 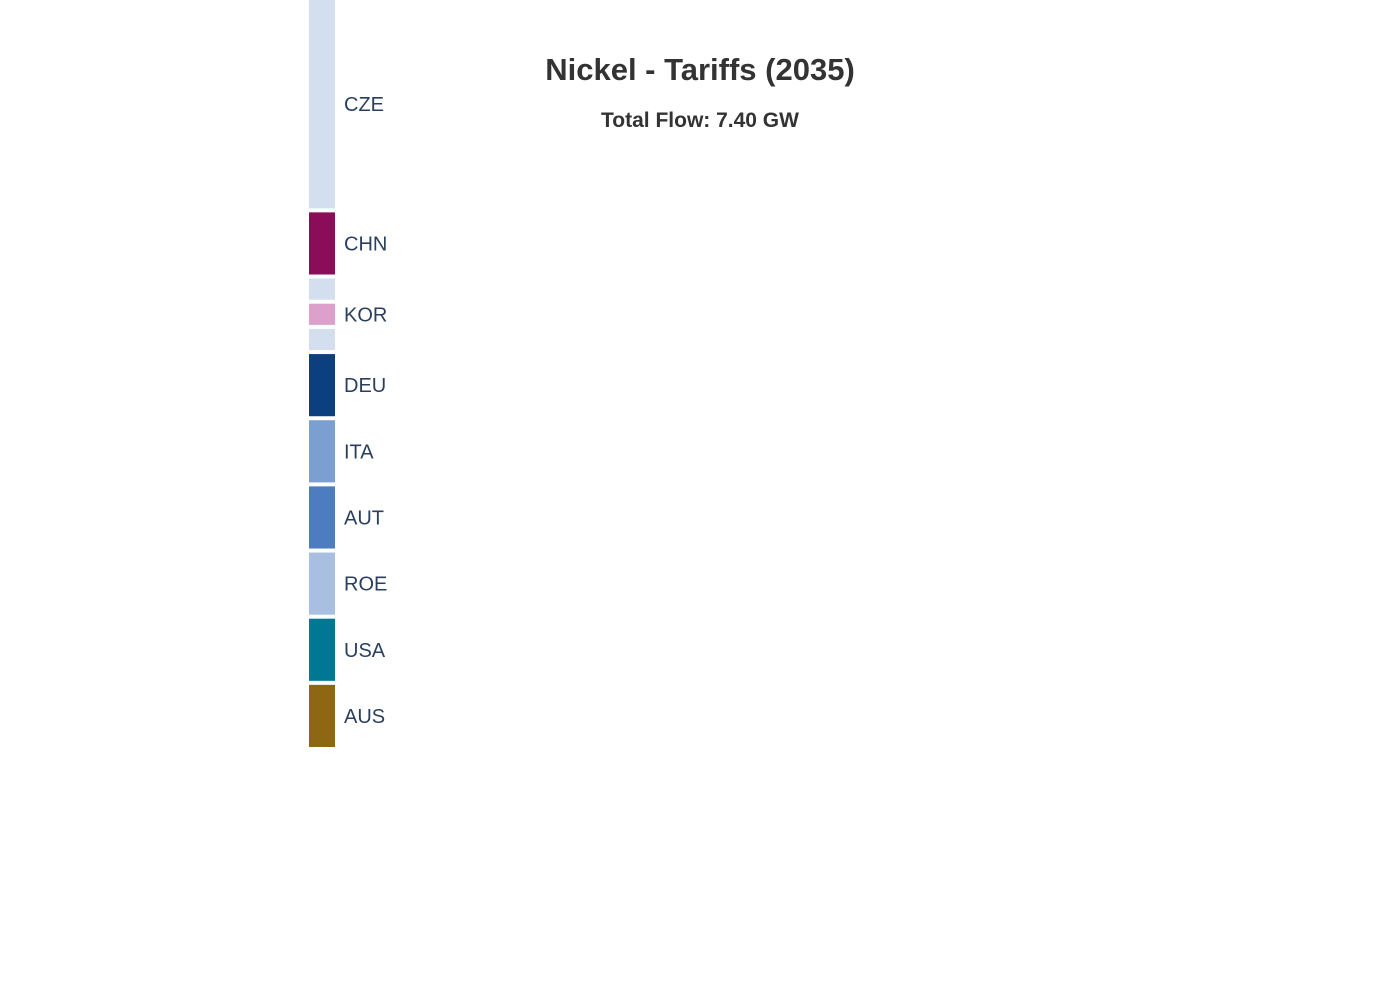 What do you see at coordinates (322, 649) in the screenshot?
I see `node-bar-usa` at bounding box center [322, 649].